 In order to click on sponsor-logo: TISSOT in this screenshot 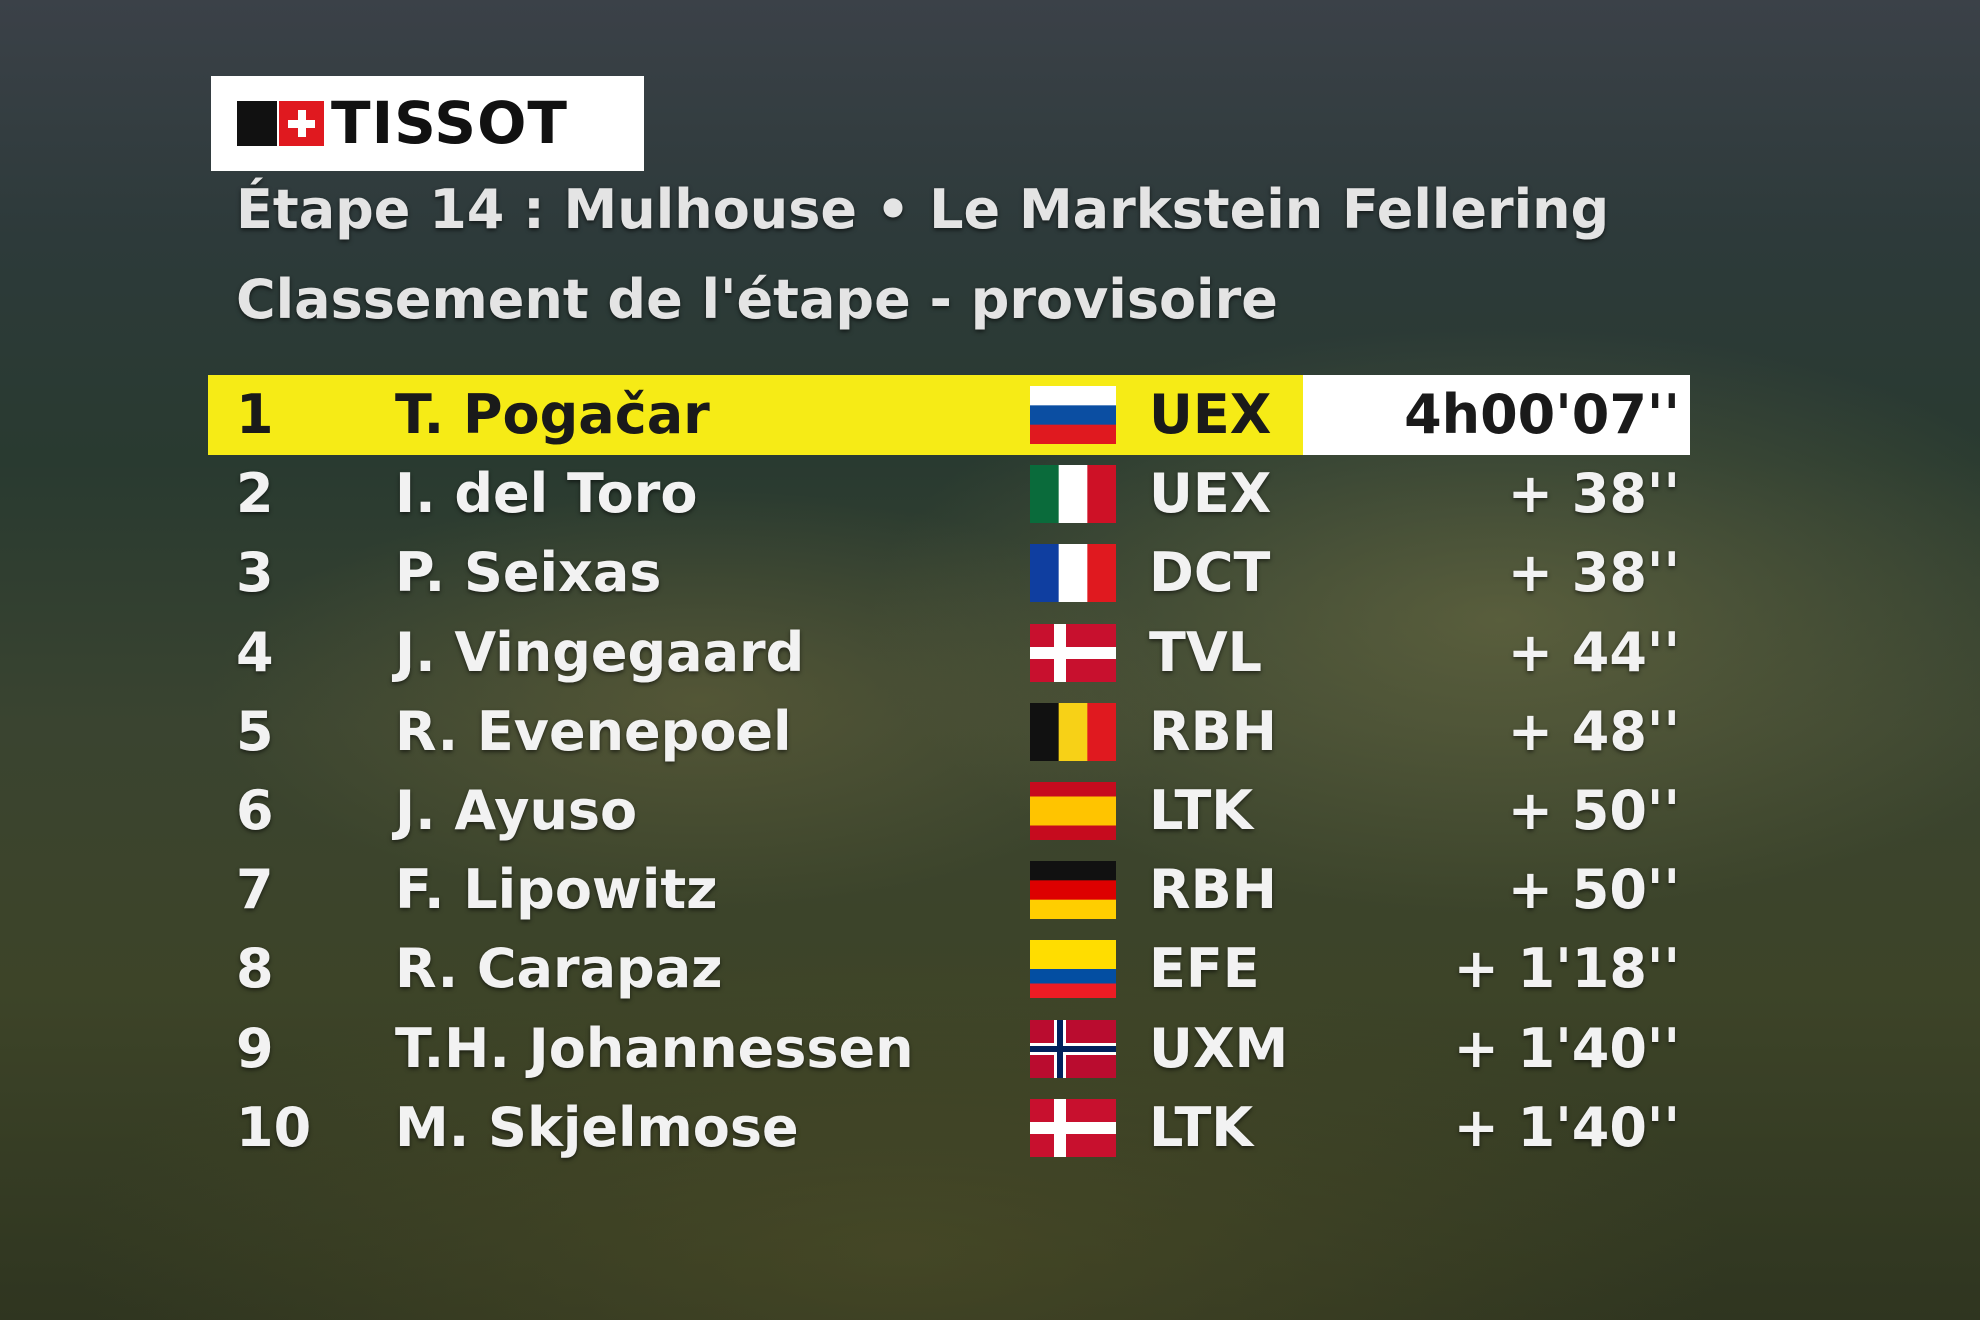, I will do `click(427, 123)`.